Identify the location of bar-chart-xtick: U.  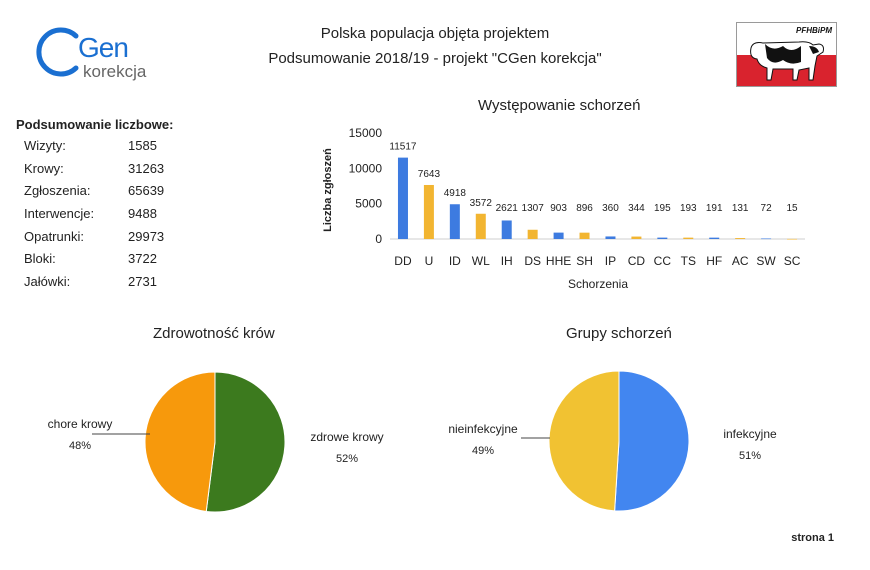
(429, 261).